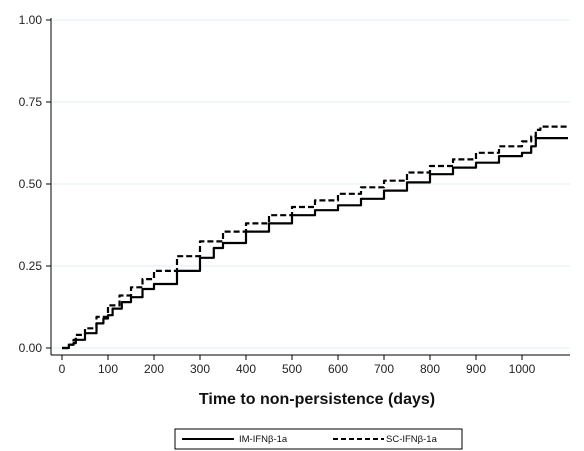 The width and height of the screenshot is (584, 451). I want to click on x-tick-label: 0, so click(62, 369).